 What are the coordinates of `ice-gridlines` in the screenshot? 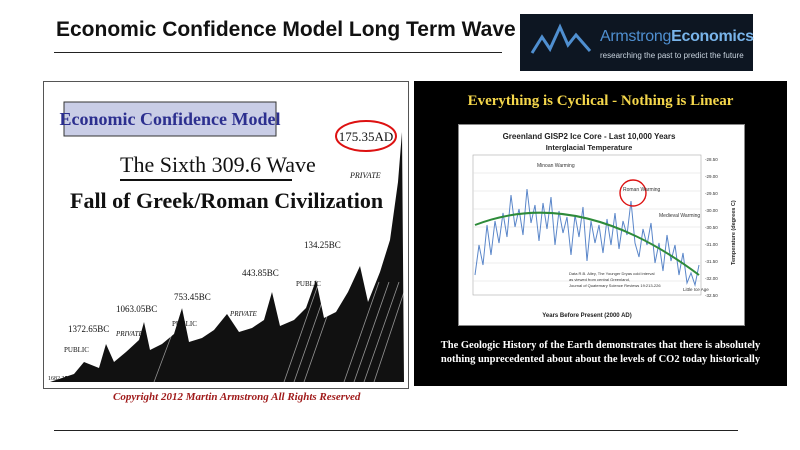 It's located at (587, 227).